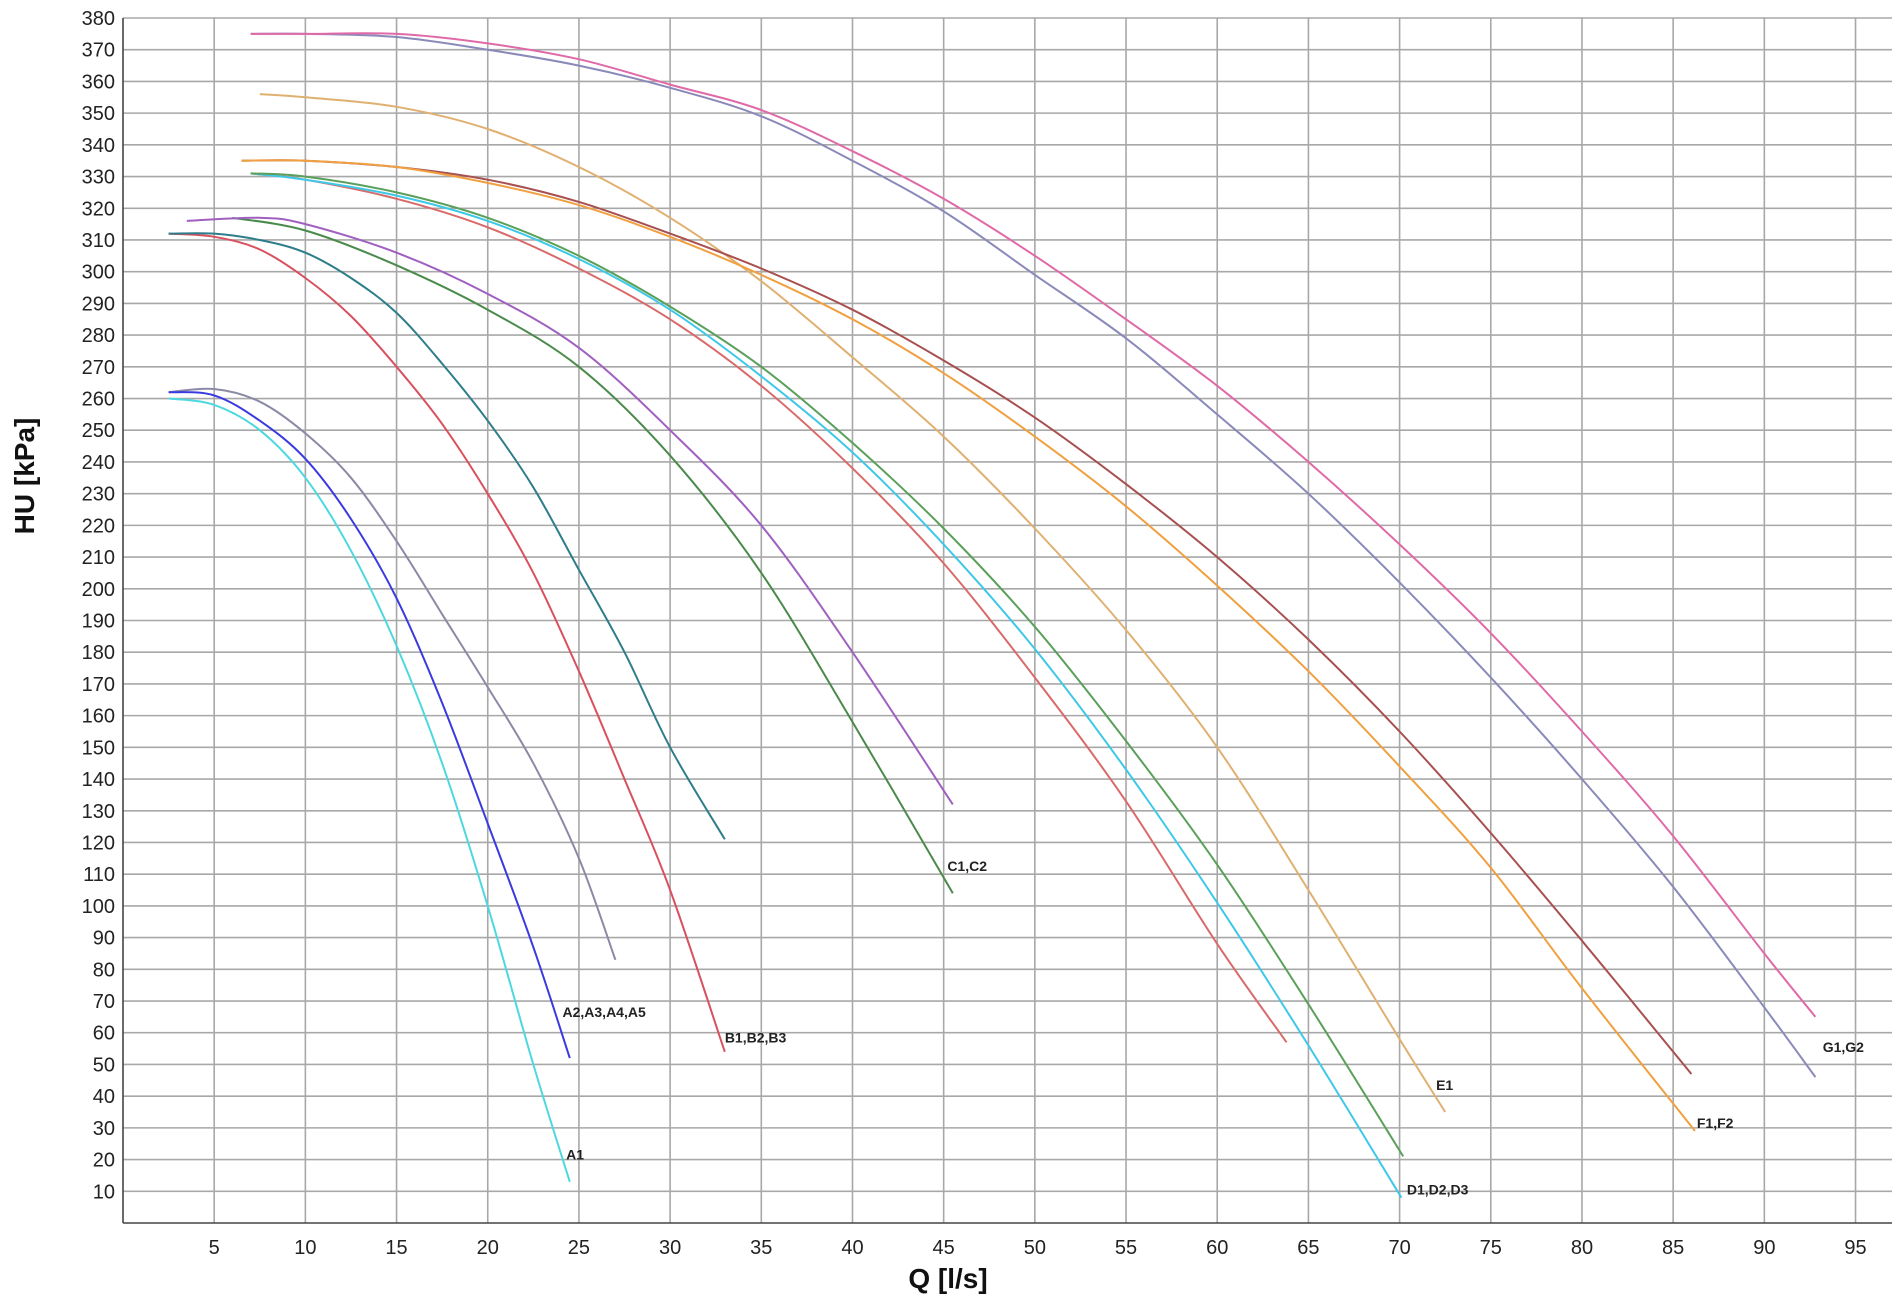 This screenshot has width=1892, height=1300. I want to click on pump-curve-a2-a3-a4-a5, so click(369, 725).